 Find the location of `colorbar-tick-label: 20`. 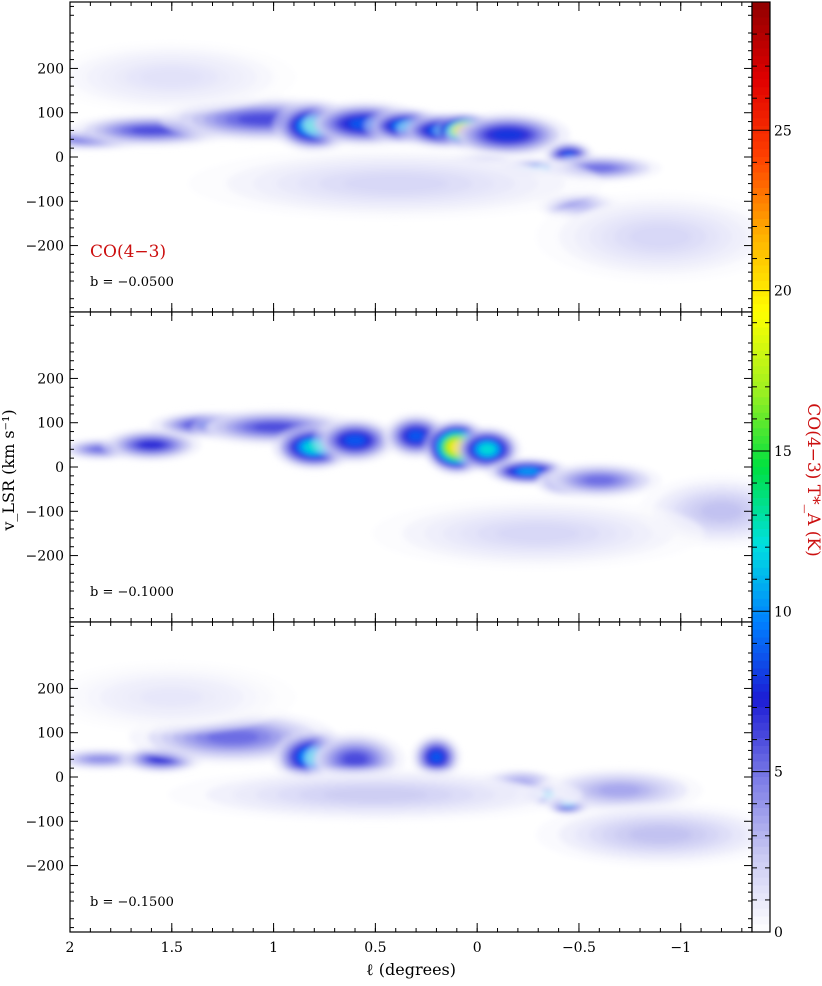

colorbar-tick-label: 20 is located at coordinates (783, 292).